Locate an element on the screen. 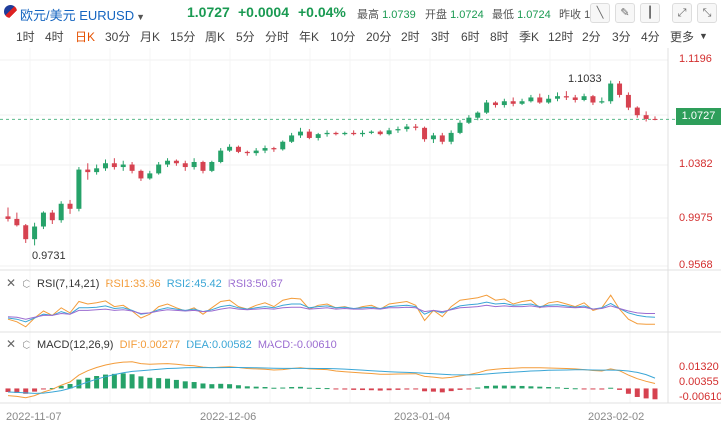 The width and height of the screenshot is (721, 431). tab-period: 3分 is located at coordinates (621, 37).